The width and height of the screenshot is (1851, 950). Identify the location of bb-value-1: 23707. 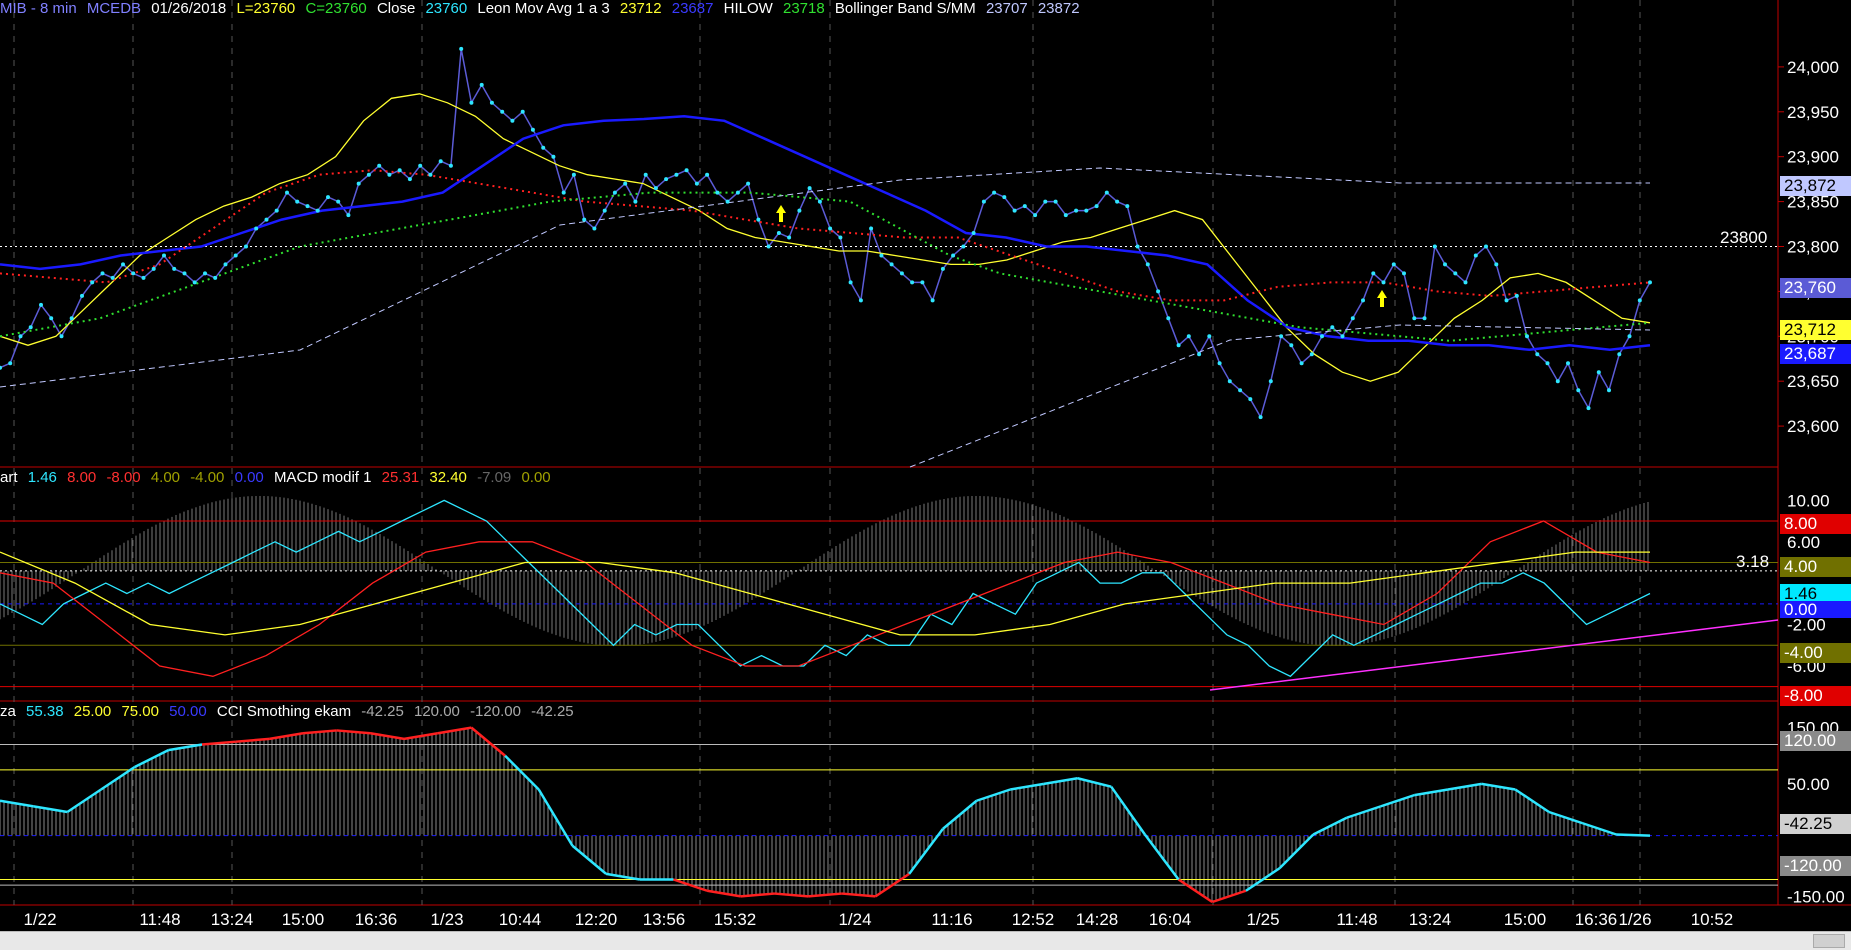
(1006, 8).